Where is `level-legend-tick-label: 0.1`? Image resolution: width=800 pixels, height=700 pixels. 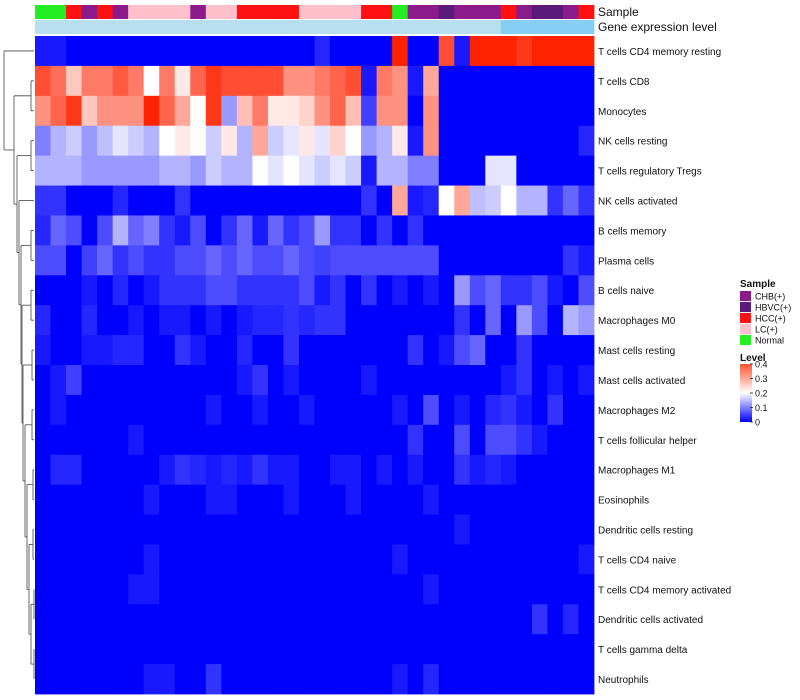 level-legend-tick-label: 0.1 is located at coordinates (761, 408).